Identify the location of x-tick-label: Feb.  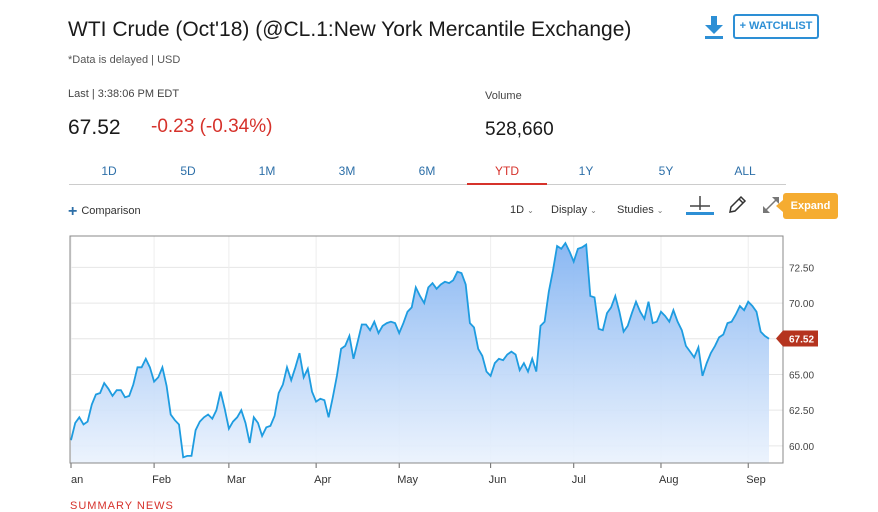
(161, 480).